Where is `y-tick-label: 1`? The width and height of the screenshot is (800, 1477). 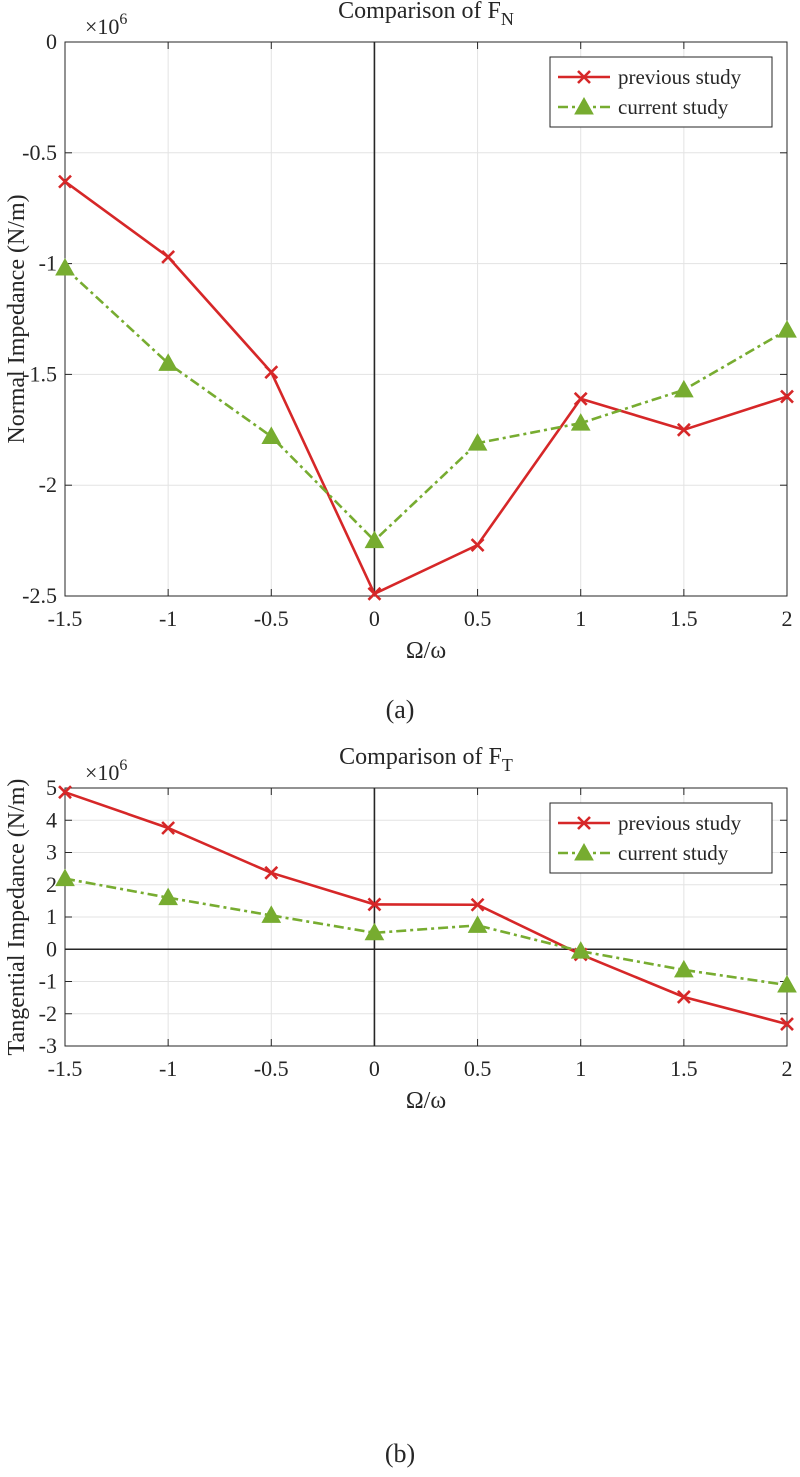 y-tick-label: 1 is located at coordinates (51, 916).